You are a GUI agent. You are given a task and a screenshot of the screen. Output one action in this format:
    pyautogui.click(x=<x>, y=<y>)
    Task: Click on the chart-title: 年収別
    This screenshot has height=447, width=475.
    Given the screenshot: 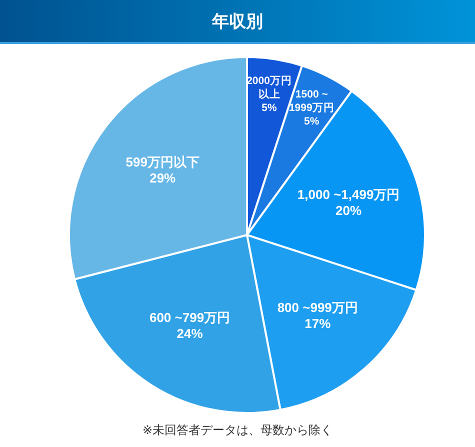 What is the action you would take?
    pyautogui.click(x=237, y=22)
    